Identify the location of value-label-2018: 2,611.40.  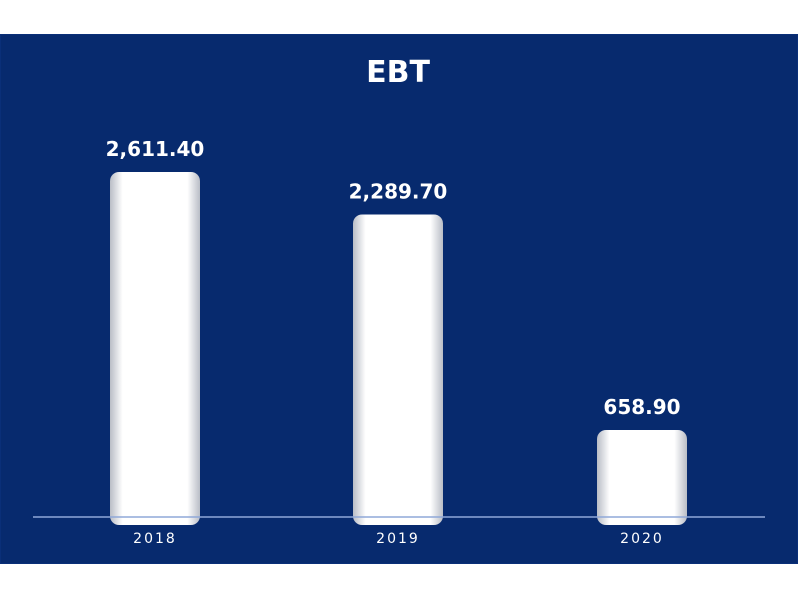
(155, 149).